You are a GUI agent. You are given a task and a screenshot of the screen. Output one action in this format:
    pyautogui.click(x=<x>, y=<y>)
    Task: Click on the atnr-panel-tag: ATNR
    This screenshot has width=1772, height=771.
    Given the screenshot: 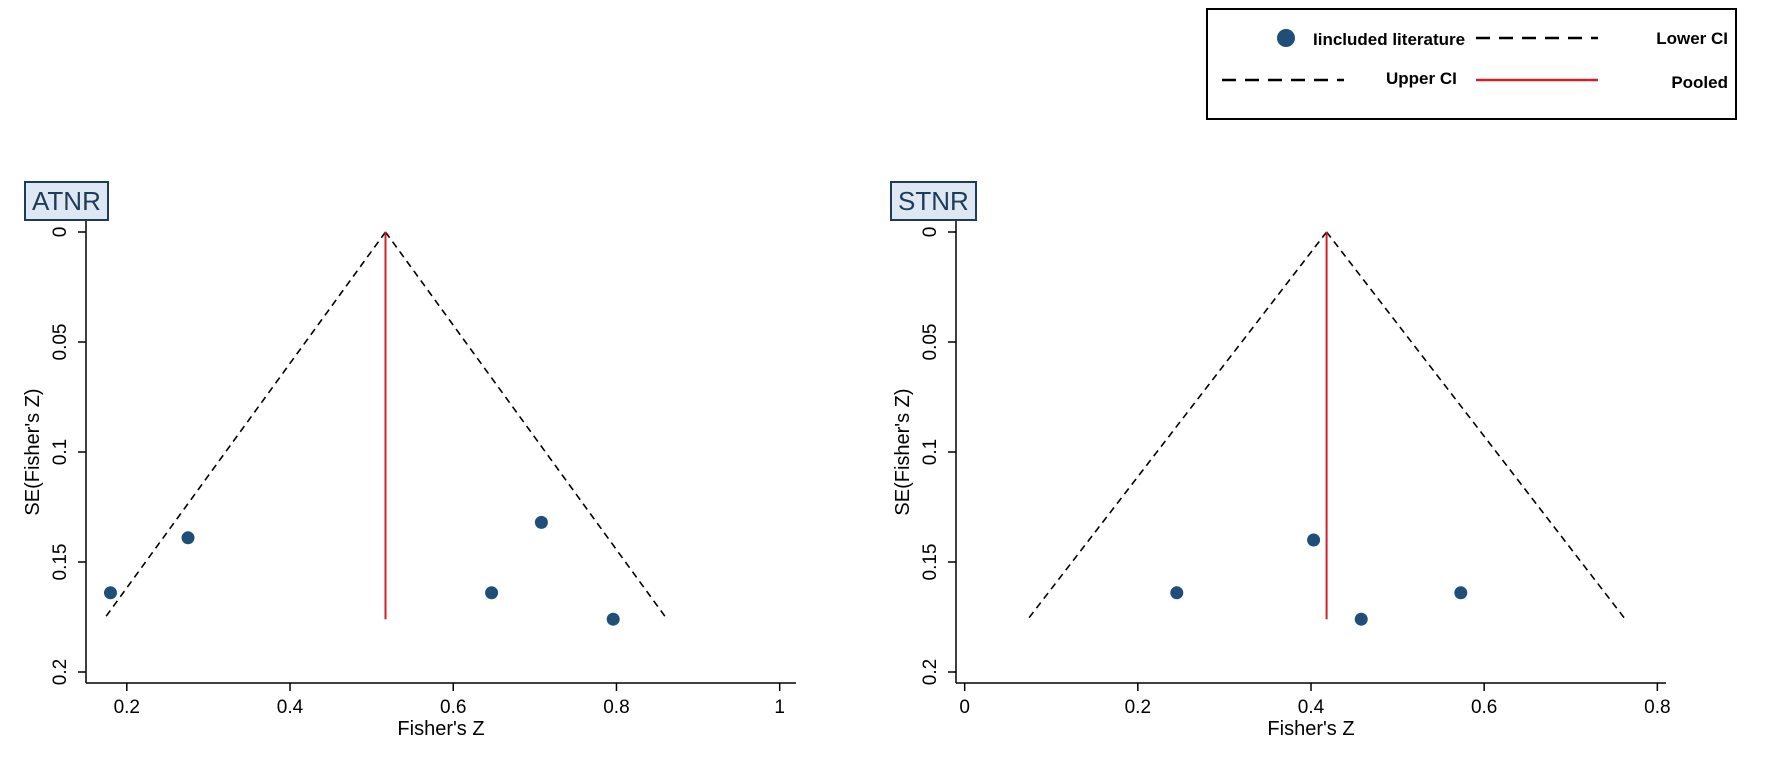 What is the action you would take?
    pyautogui.click(x=66, y=201)
    